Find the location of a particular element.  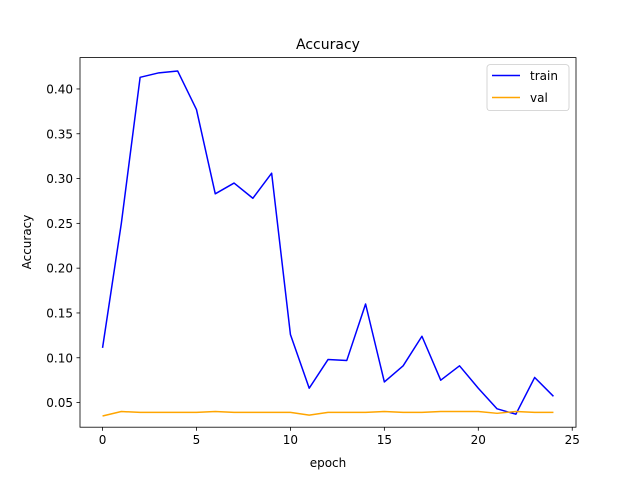

y-axis-ticks: 0.05 0.10 0.15 0.20 0.25 0.30 0.35 0.40 is located at coordinates (63, 246).